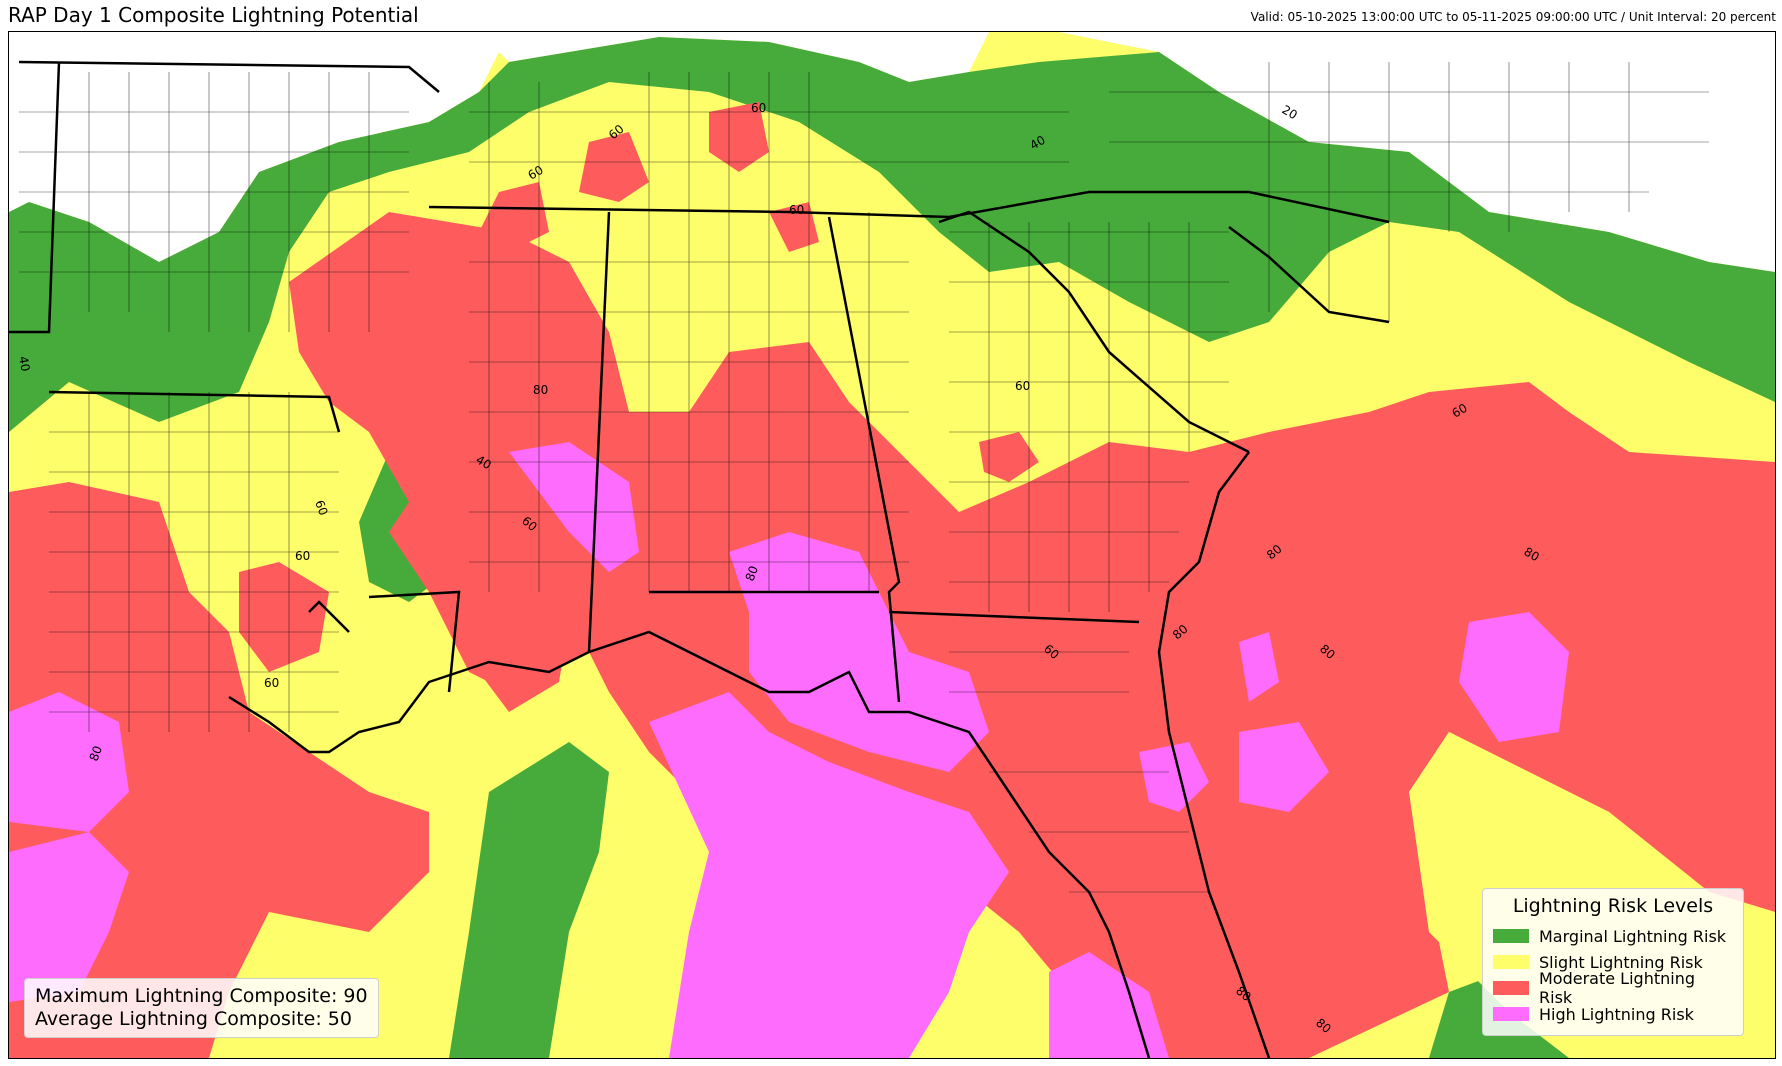 The height and width of the screenshot is (1066, 1782). Describe the element at coordinates (69, 917) in the screenshot. I see `high-risk-region-southwest` at that location.